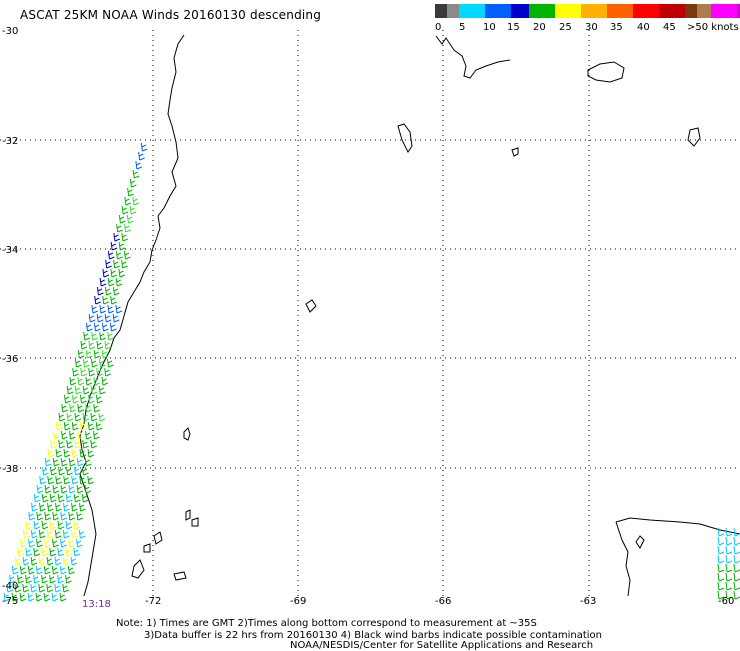  Describe the element at coordinates (565, 27) in the screenshot. I see `legend-label: 25` at that location.